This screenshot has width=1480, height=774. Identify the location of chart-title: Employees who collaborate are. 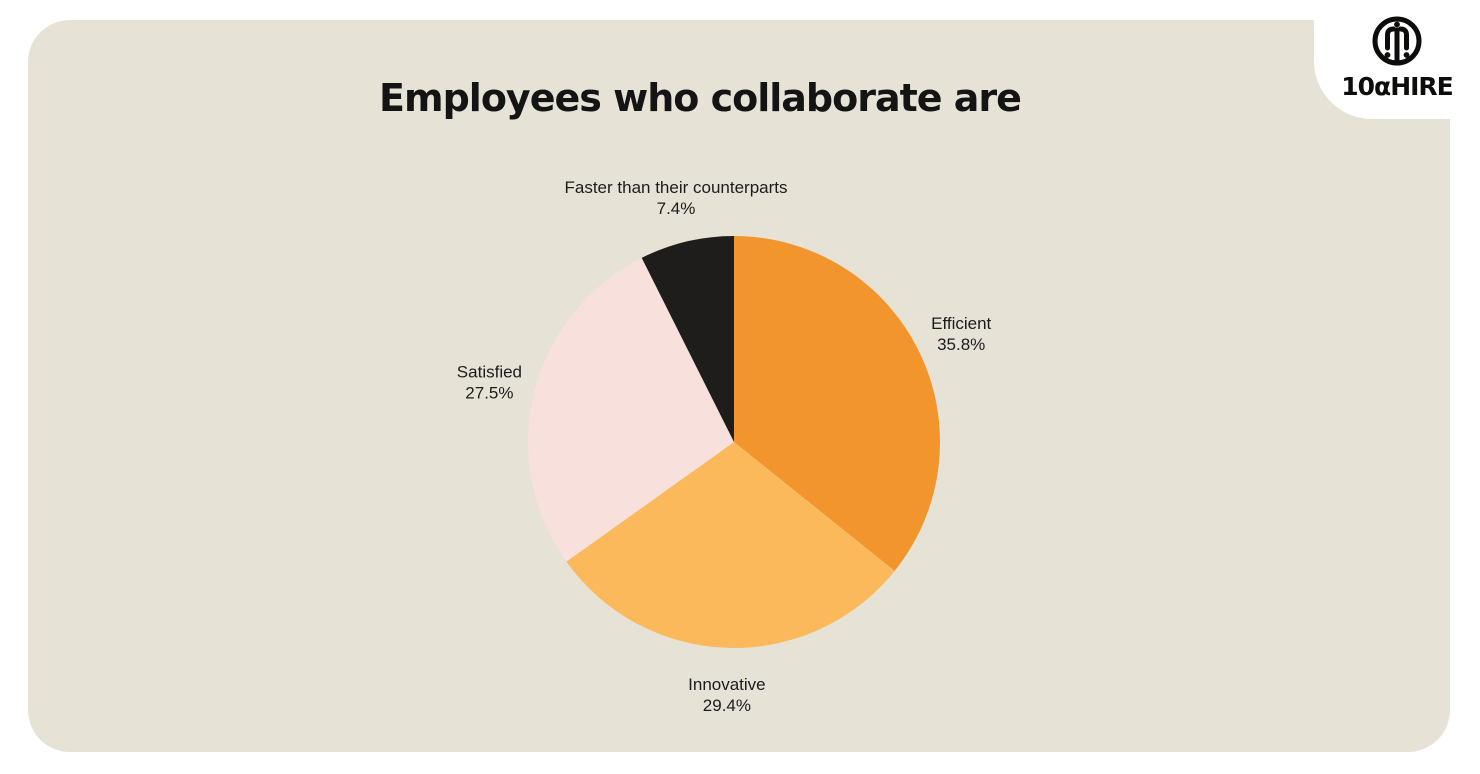
(700, 98).